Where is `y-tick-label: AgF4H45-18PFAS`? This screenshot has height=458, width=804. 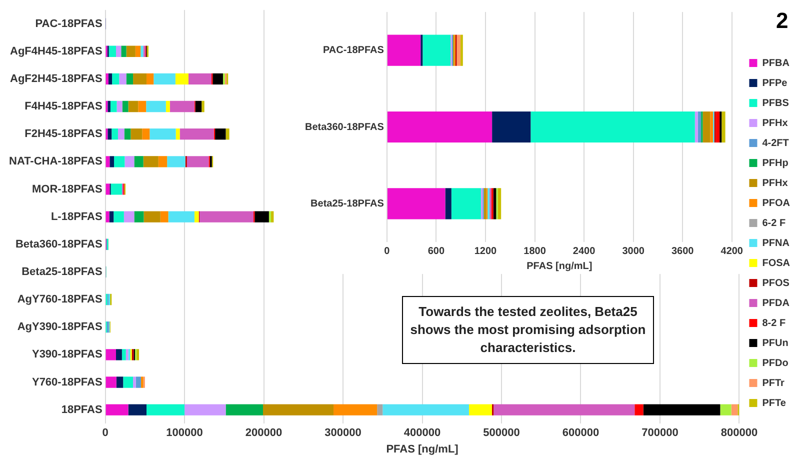
y-tick-label: AgF4H45-18PFAS is located at coordinates (56, 51).